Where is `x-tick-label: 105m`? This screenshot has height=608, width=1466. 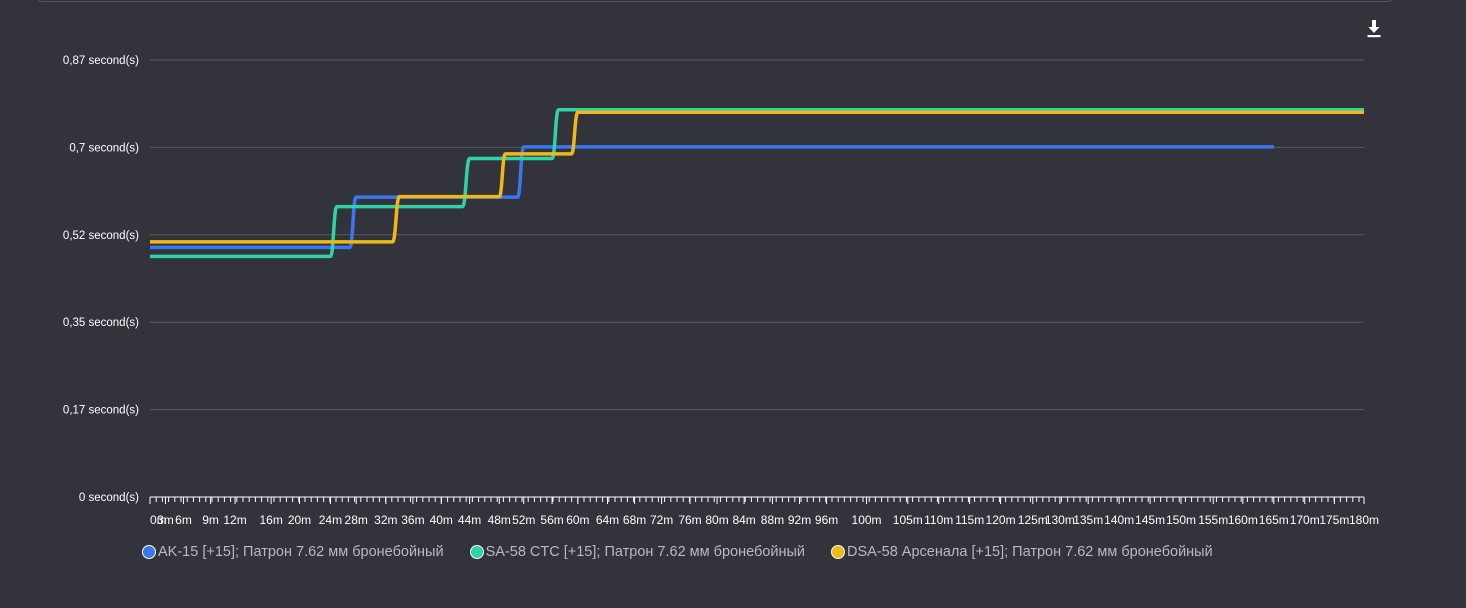 x-tick-label: 105m is located at coordinates (908, 520).